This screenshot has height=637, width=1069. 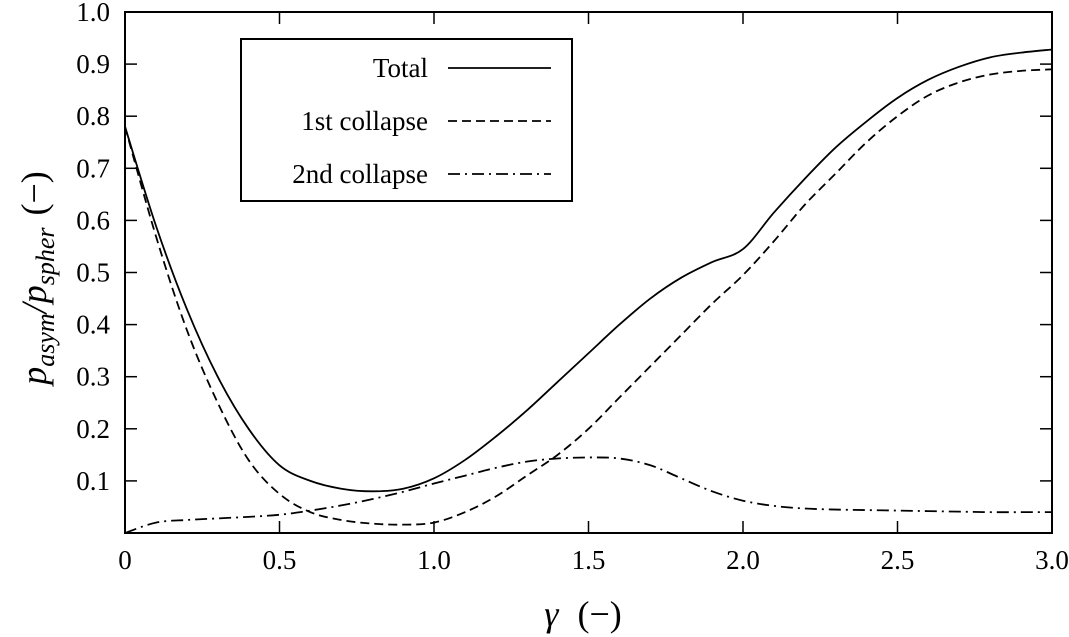 I want to click on x-tick-label: 0.5, so click(x=280, y=560).